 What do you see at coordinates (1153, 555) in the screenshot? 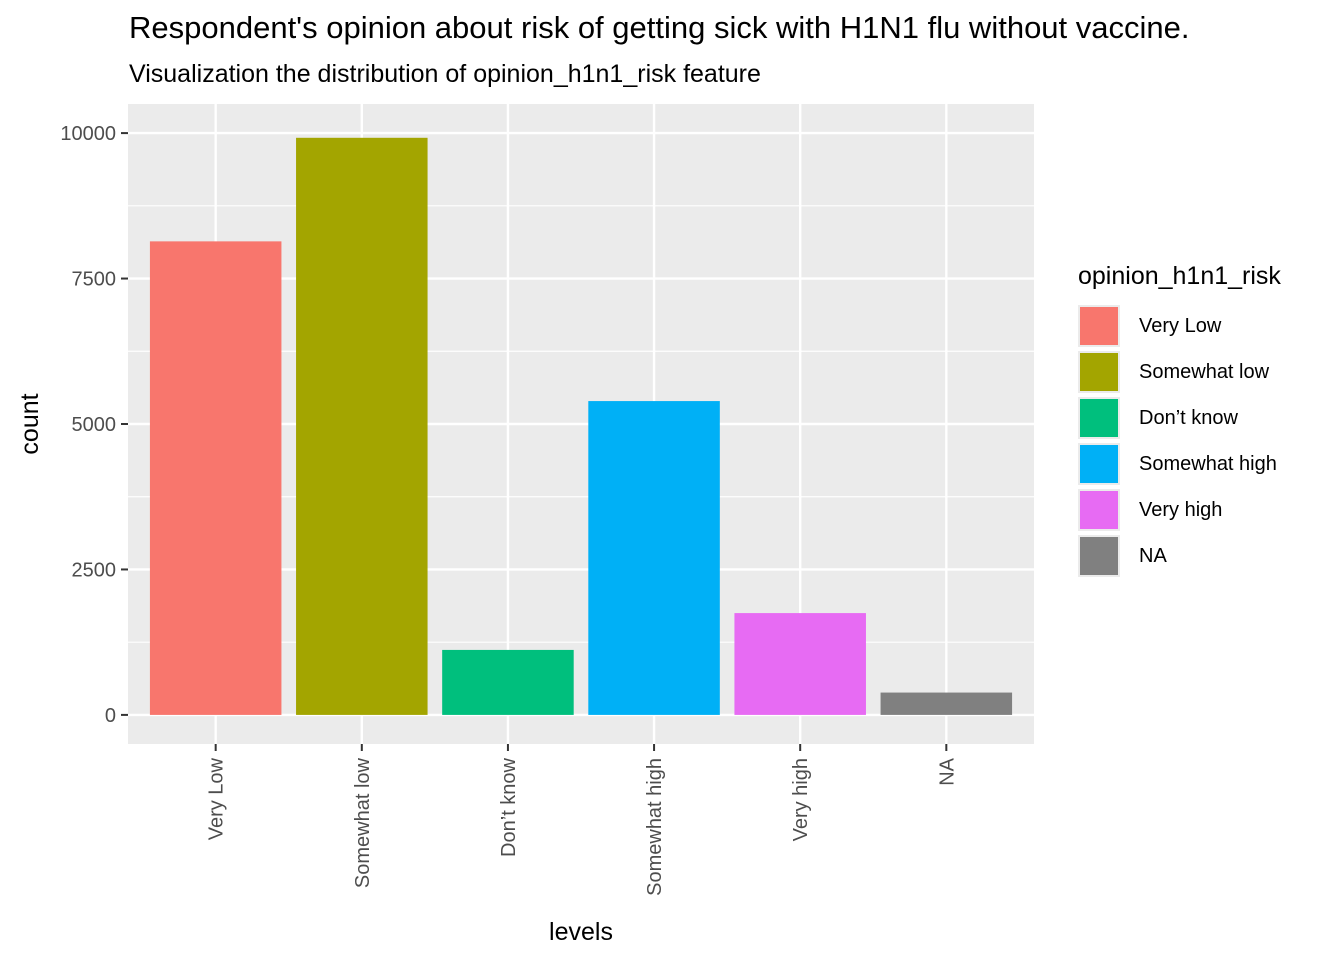
I see `legend-label: NA` at bounding box center [1153, 555].